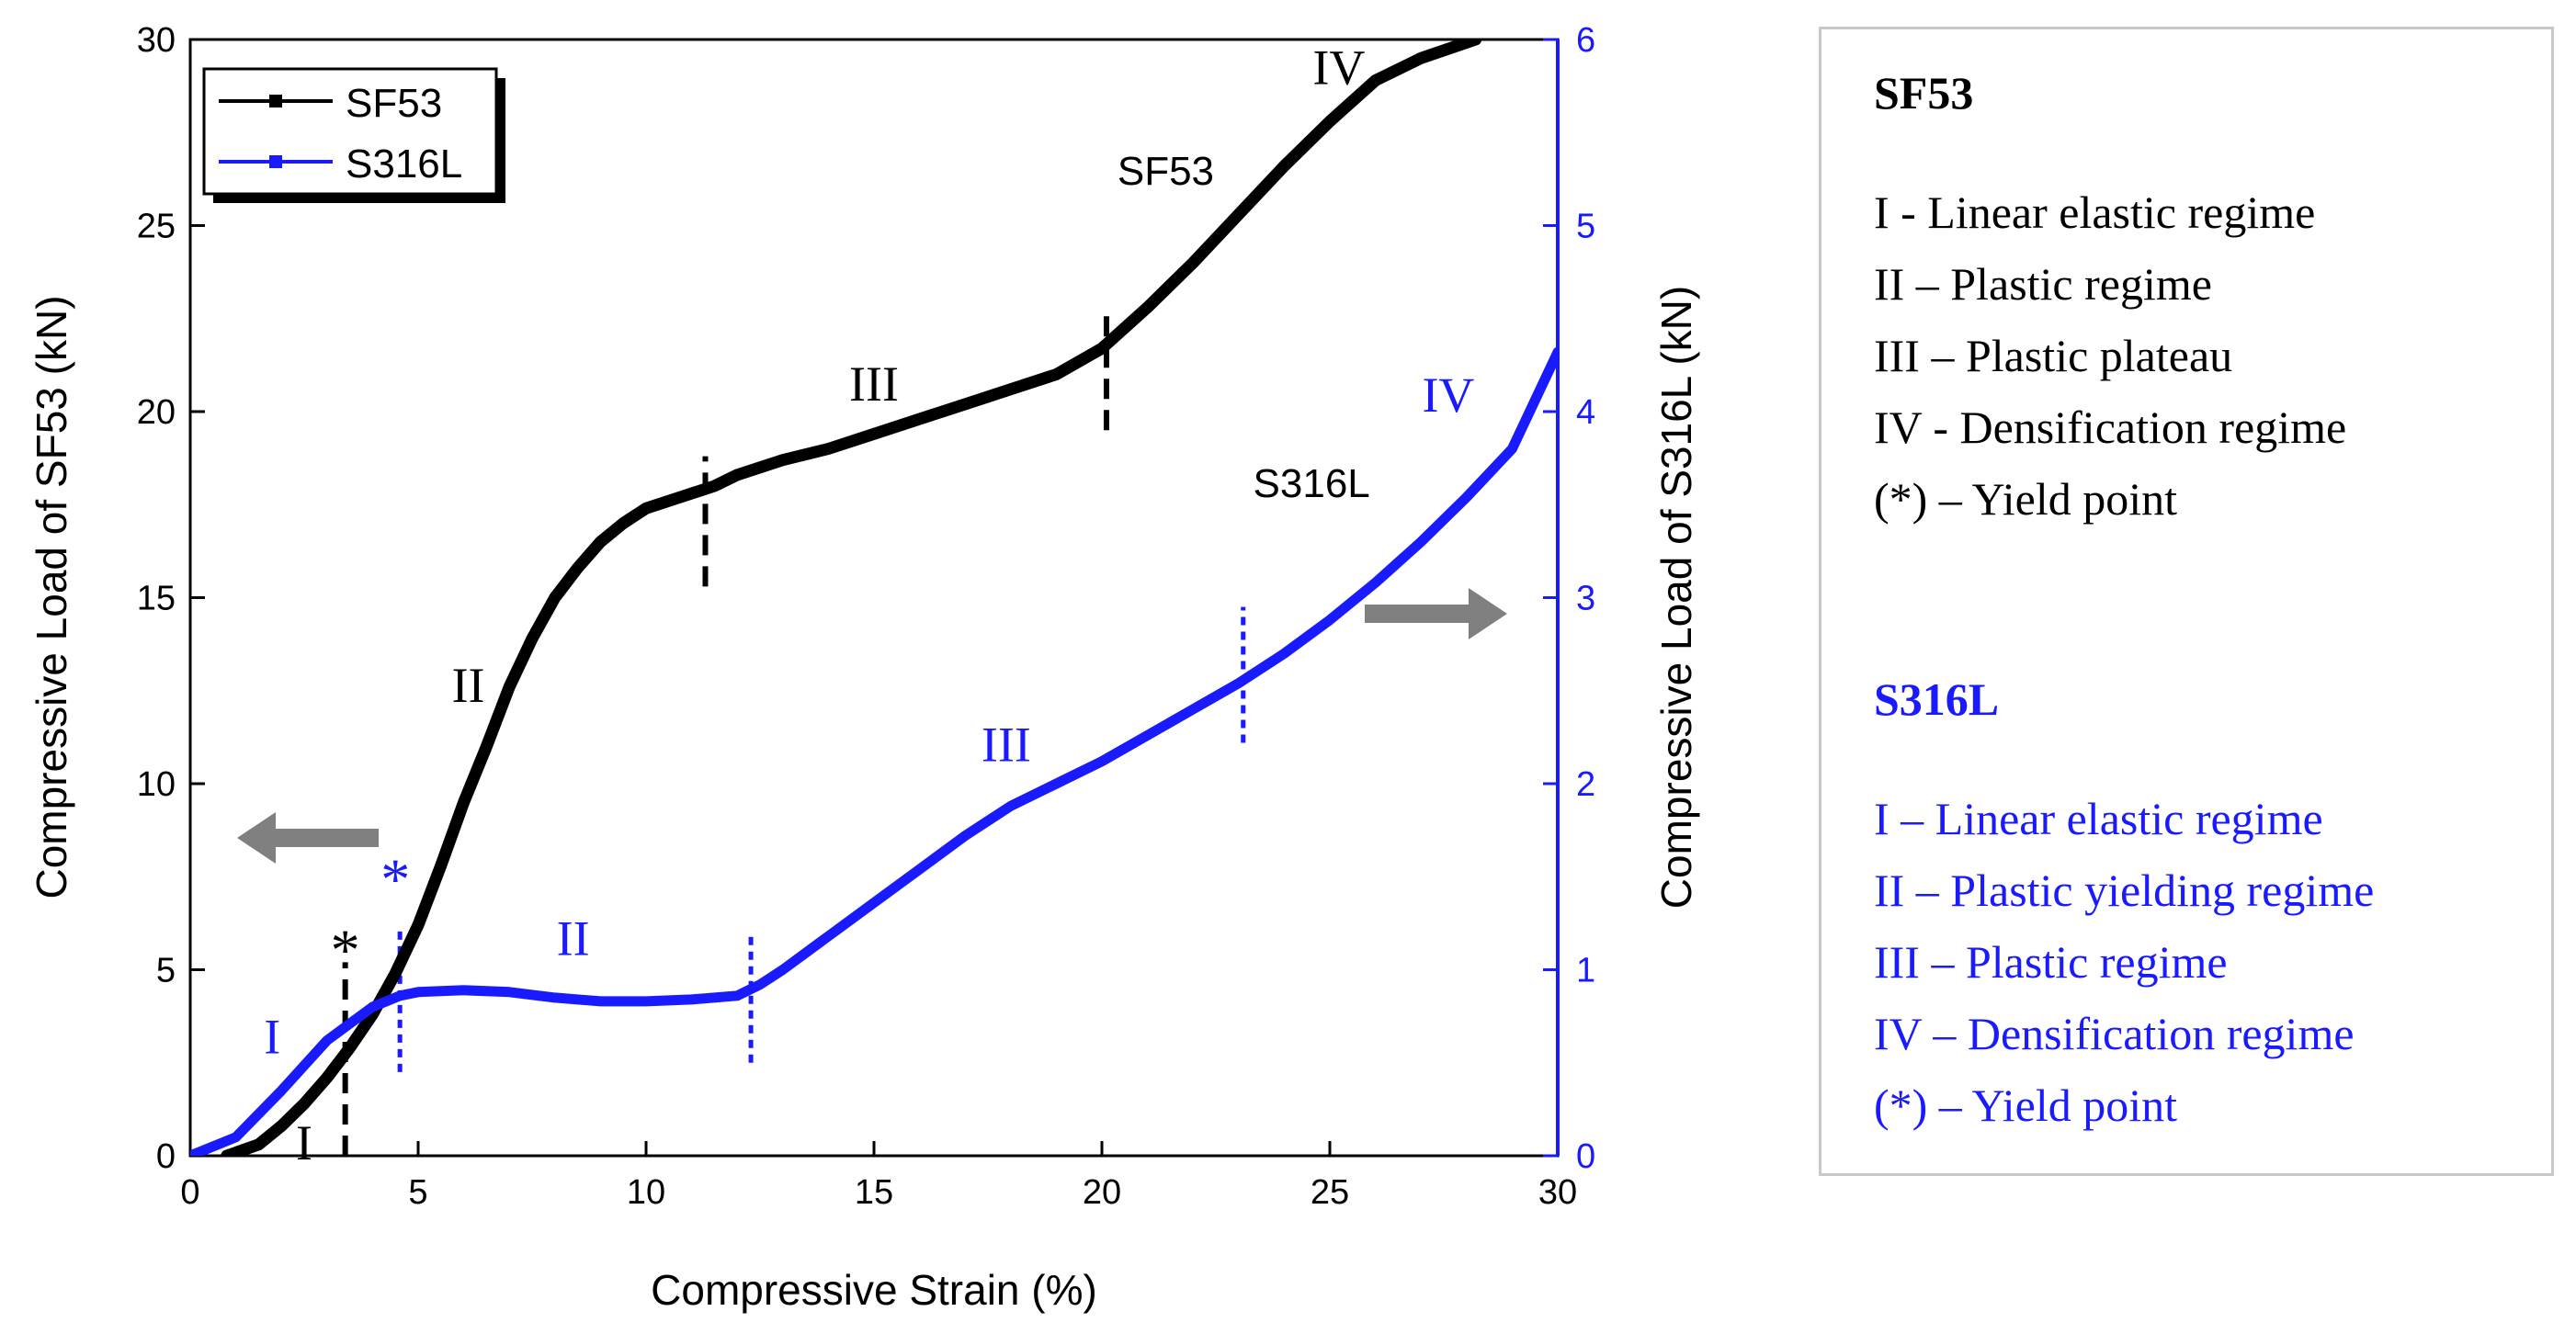 The image size is (2576, 1334). Describe the element at coordinates (646, 1192) in the screenshot. I see `x-tick-label: 10` at that location.